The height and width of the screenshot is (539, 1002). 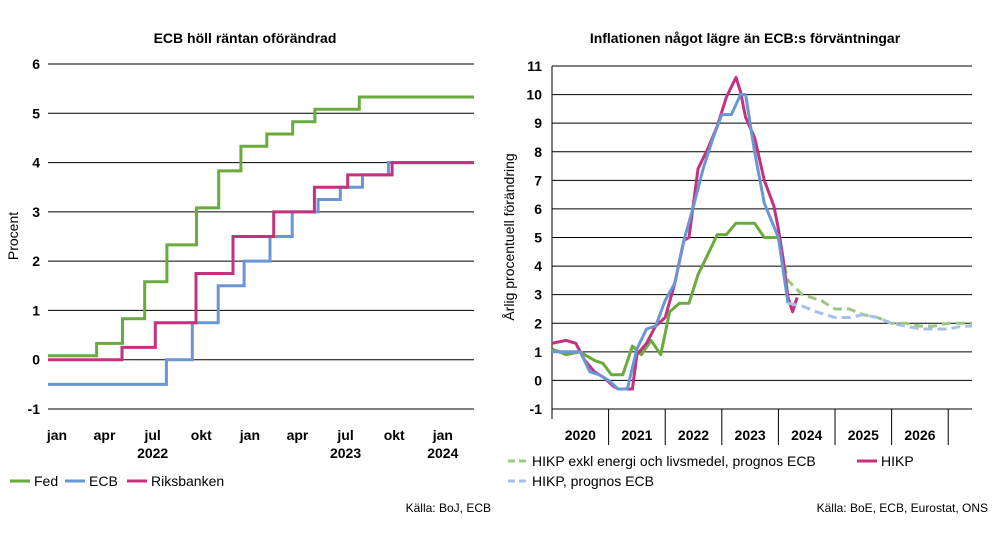 What do you see at coordinates (806, 435) in the screenshot?
I see `x-tick-label: 2024` at bounding box center [806, 435].